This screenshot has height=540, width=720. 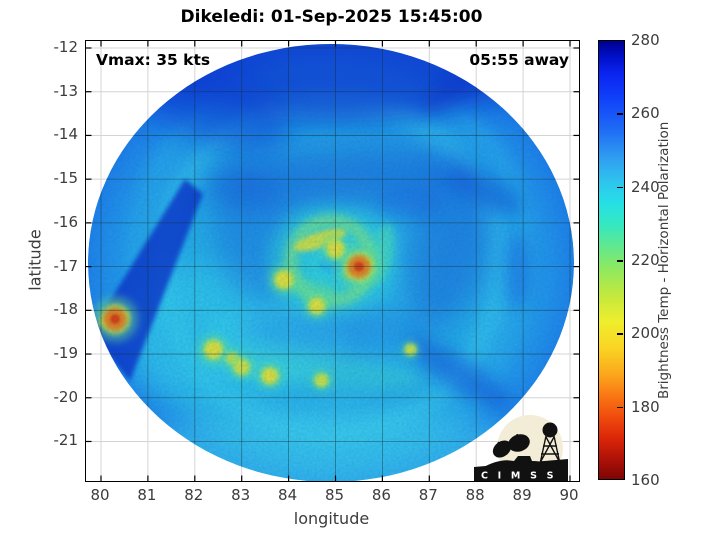 What do you see at coordinates (550, 430) in the screenshot?
I see `water-tower-icon` at bounding box center [550, 430].